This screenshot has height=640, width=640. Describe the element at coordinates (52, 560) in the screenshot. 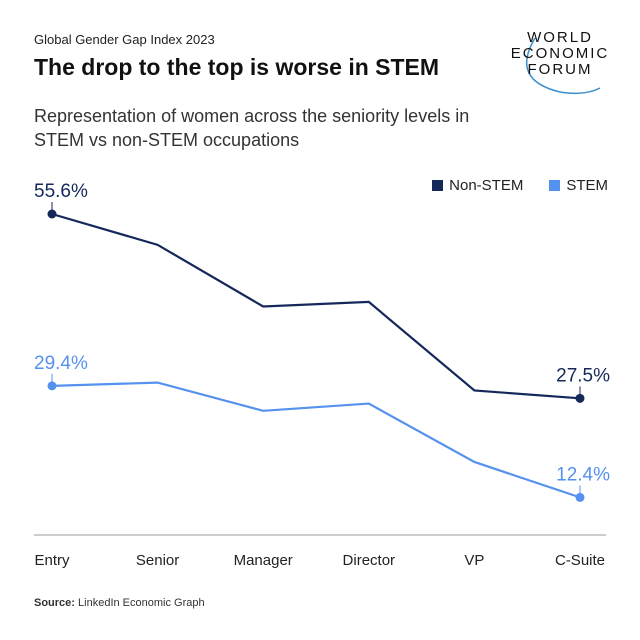

I see `x-tick-label: Entry` at that location.